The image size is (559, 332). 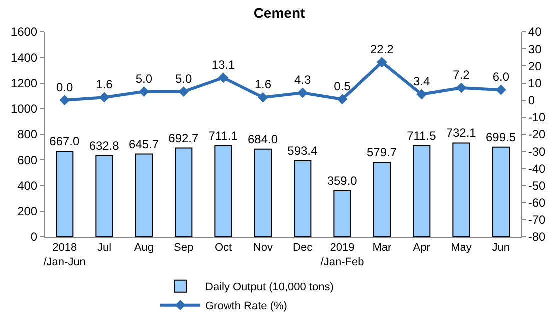 I want to click on y2-tick-label: -70, so click(x=537, y=220).